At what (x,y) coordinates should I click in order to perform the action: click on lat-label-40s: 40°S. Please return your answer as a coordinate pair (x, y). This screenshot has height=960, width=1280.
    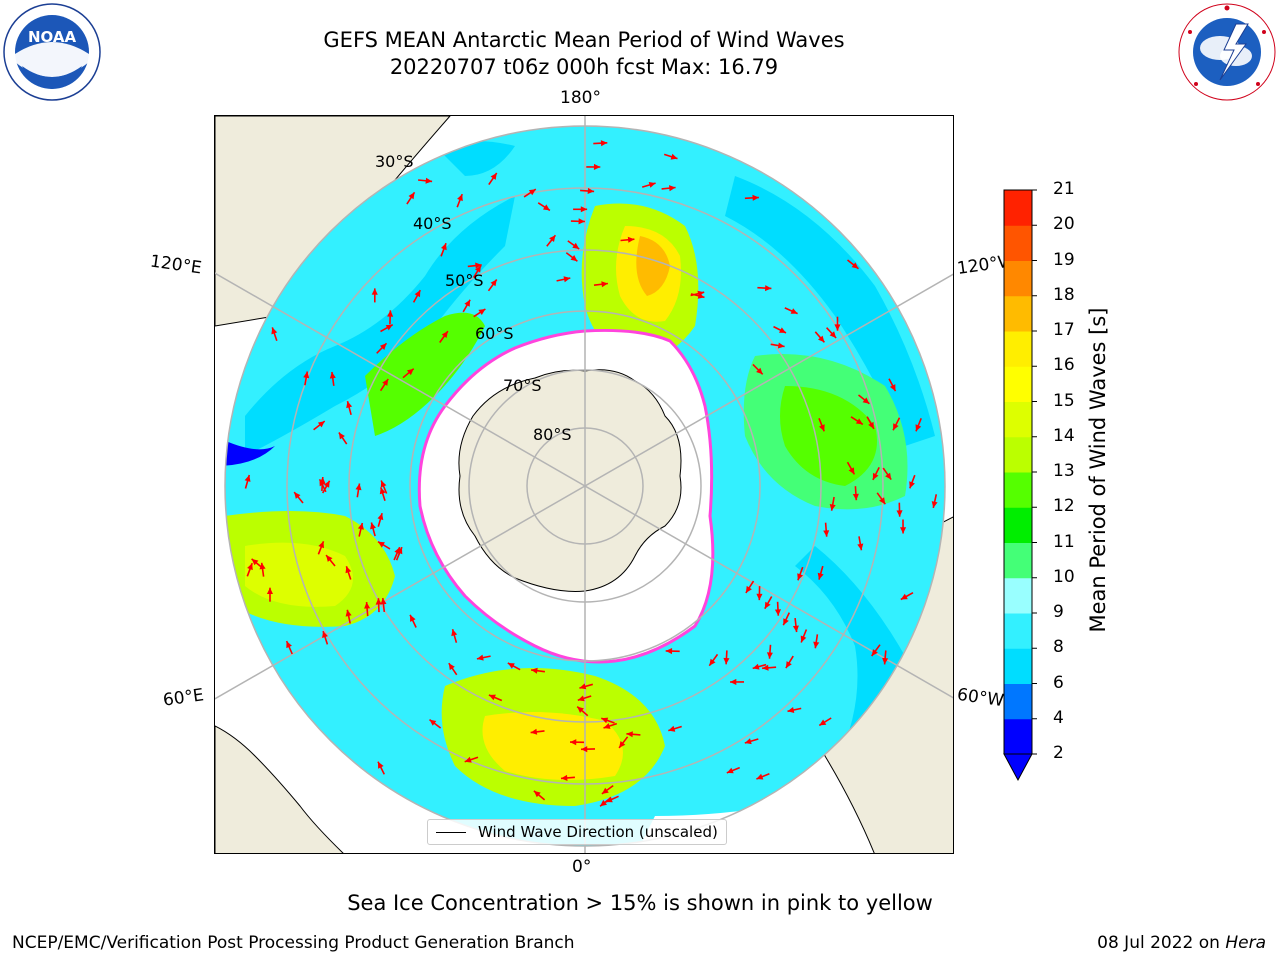
    Looking at the image, I should click on (432, 223).